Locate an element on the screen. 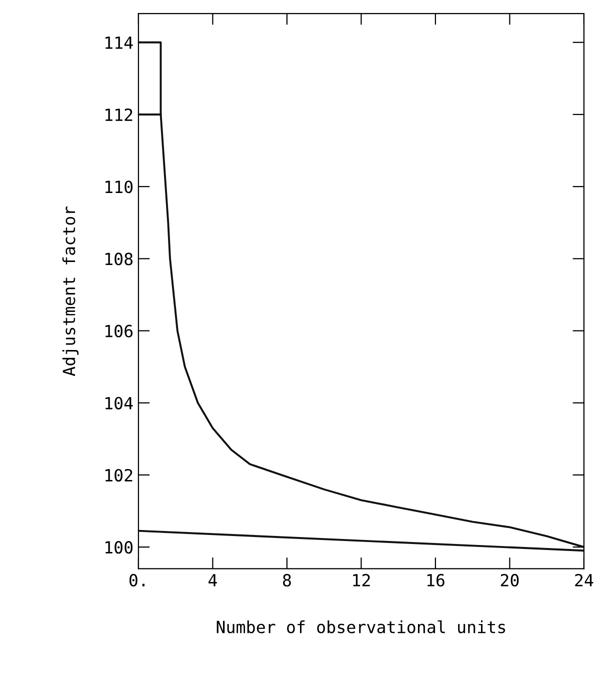  x-axis-title: Number of observational units is located at coordinates (361, 627).